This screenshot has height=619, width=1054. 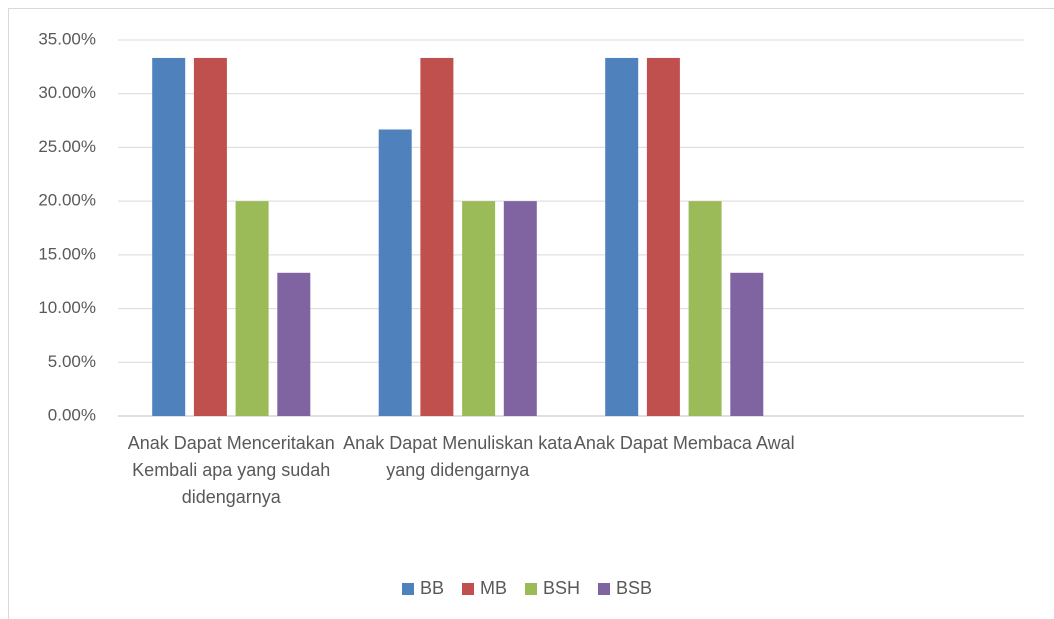 What do you see at coordinates (561, 588) in the screenshot?
I see `legend-label: BSH` at bounding box center [561, 588].